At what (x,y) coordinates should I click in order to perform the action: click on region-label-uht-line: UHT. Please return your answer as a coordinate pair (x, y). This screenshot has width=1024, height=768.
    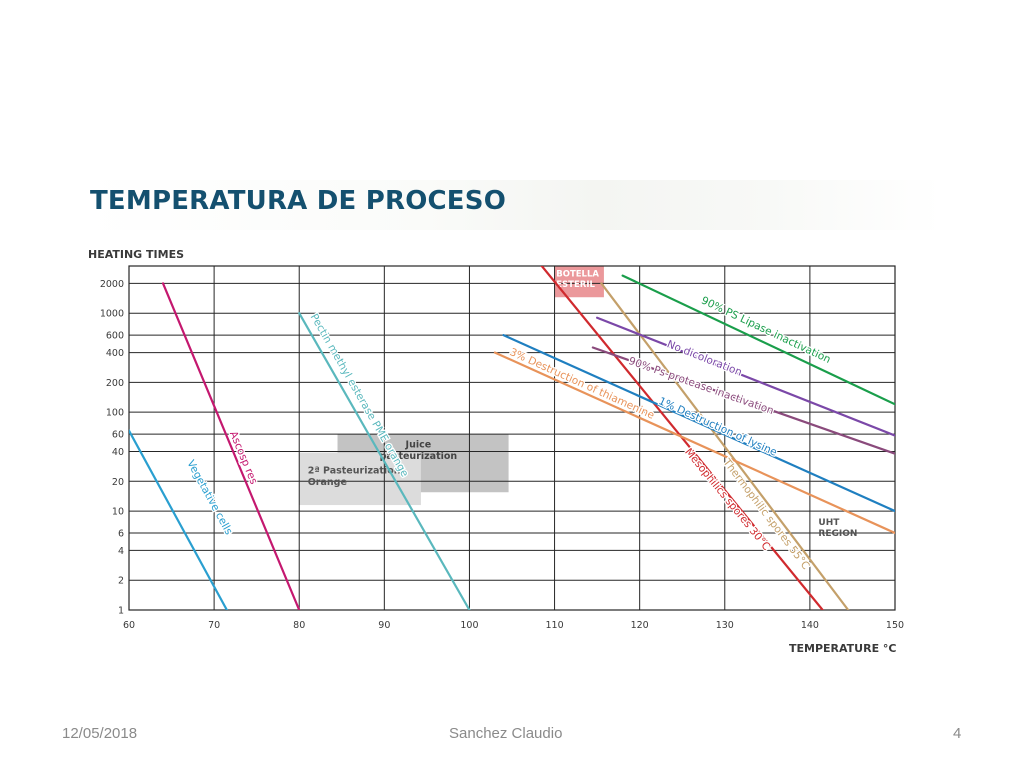
    Looking at the image, I should click on (829, 523).